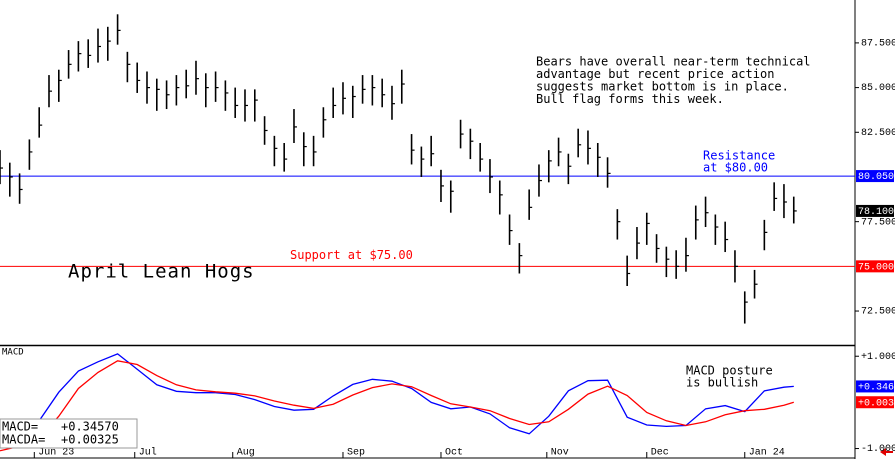 The height and width of the screenshot is (459, 895). What do you see at coordinates (739, 156) in the screenshot?
I see `level-text: Resistance` at bounding box center [739, 156].